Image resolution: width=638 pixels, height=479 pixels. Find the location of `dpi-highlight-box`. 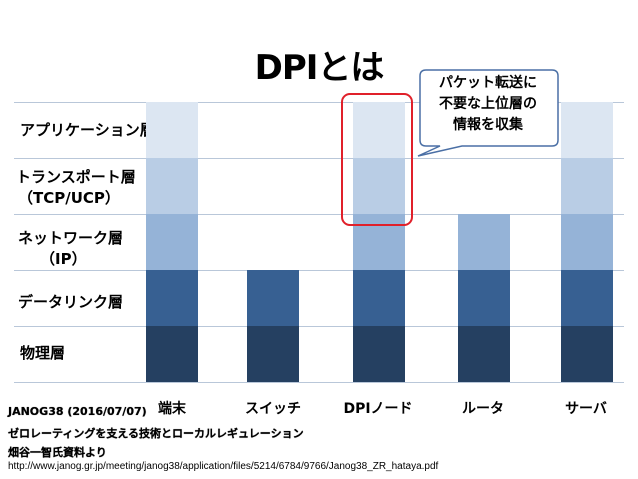

dpi-highlight-box is located at coordinates (377, 159).